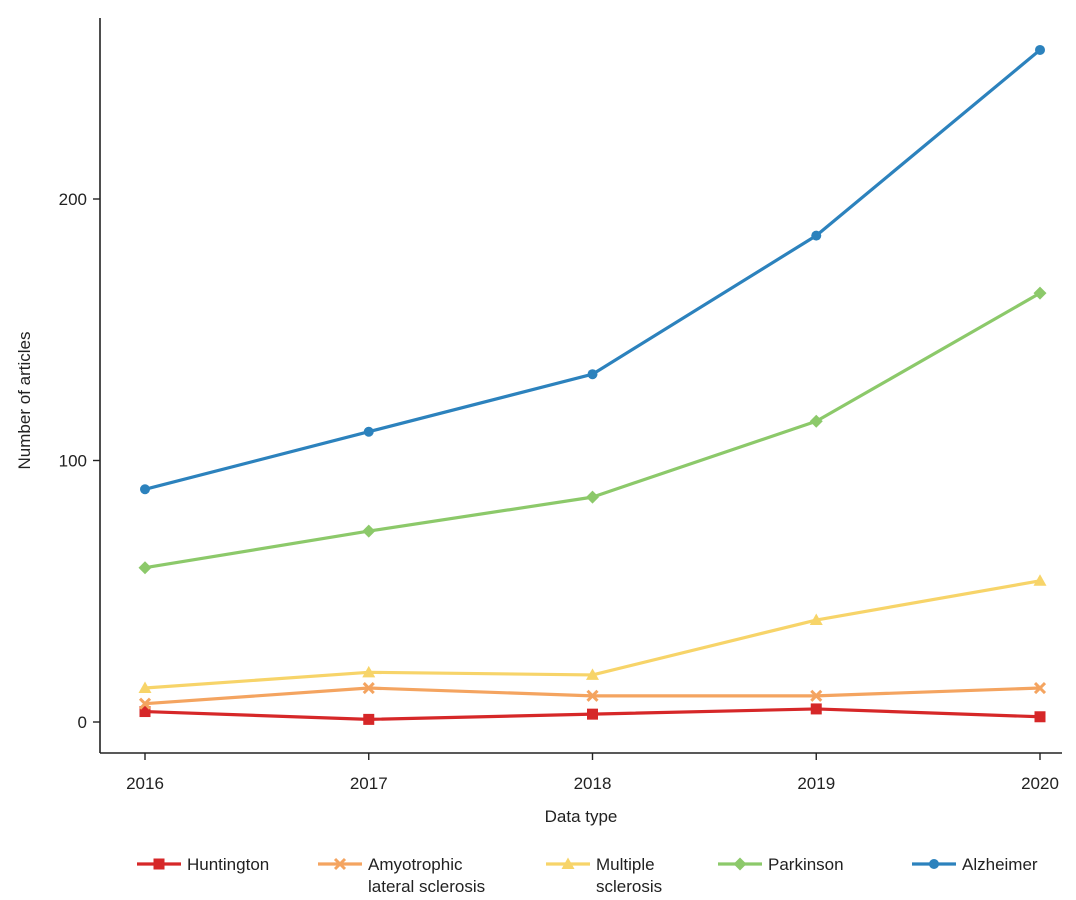 Image resolution: width=1076 pixels, height=900 pixels. I want to click on legend-label: Alzheimer, so click(1000, 864).